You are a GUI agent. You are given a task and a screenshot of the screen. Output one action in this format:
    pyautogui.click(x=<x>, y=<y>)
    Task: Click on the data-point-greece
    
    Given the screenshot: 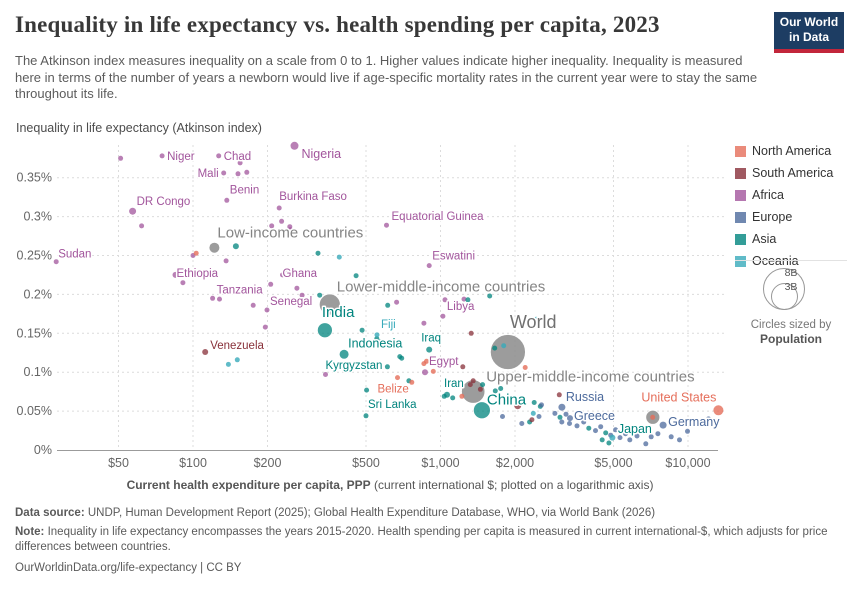 What is the action you would take?
    pyautogui.click(x=570, y=418)
    